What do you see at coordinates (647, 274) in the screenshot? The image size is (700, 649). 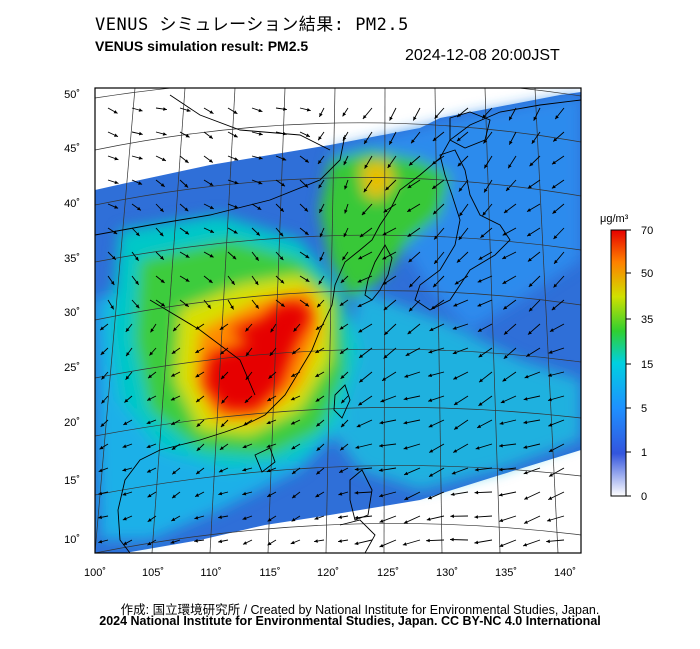 I see `colorbar-label-50: 50` at bounding box center [647, 274].